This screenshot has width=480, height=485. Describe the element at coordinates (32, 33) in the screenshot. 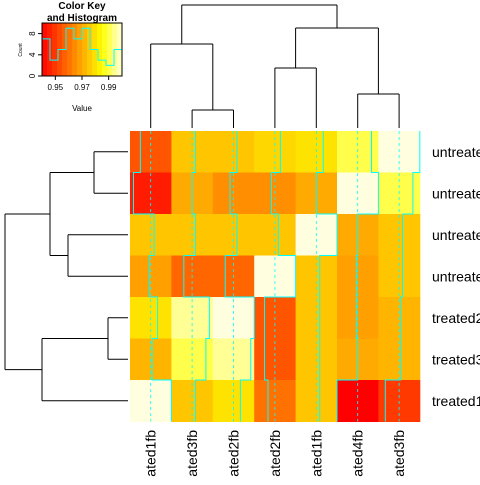

I see `color-key-ytick-label: 8` at that location.